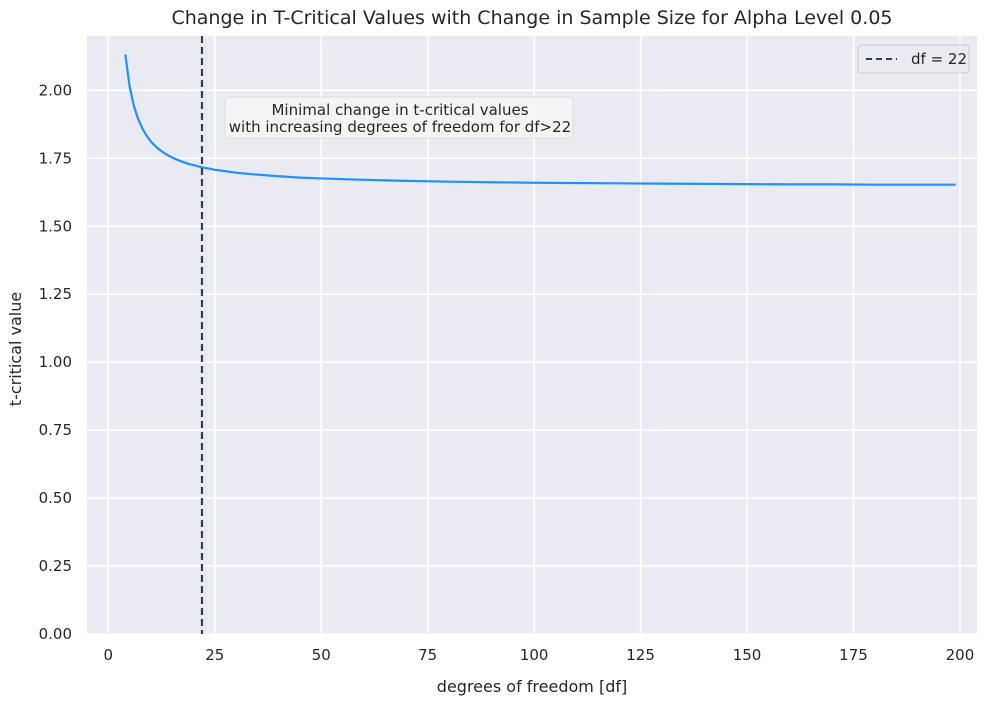  Describe the element at coordinates (747, 655) in the screenshot. I see `x-tick-label: 150` at that location.